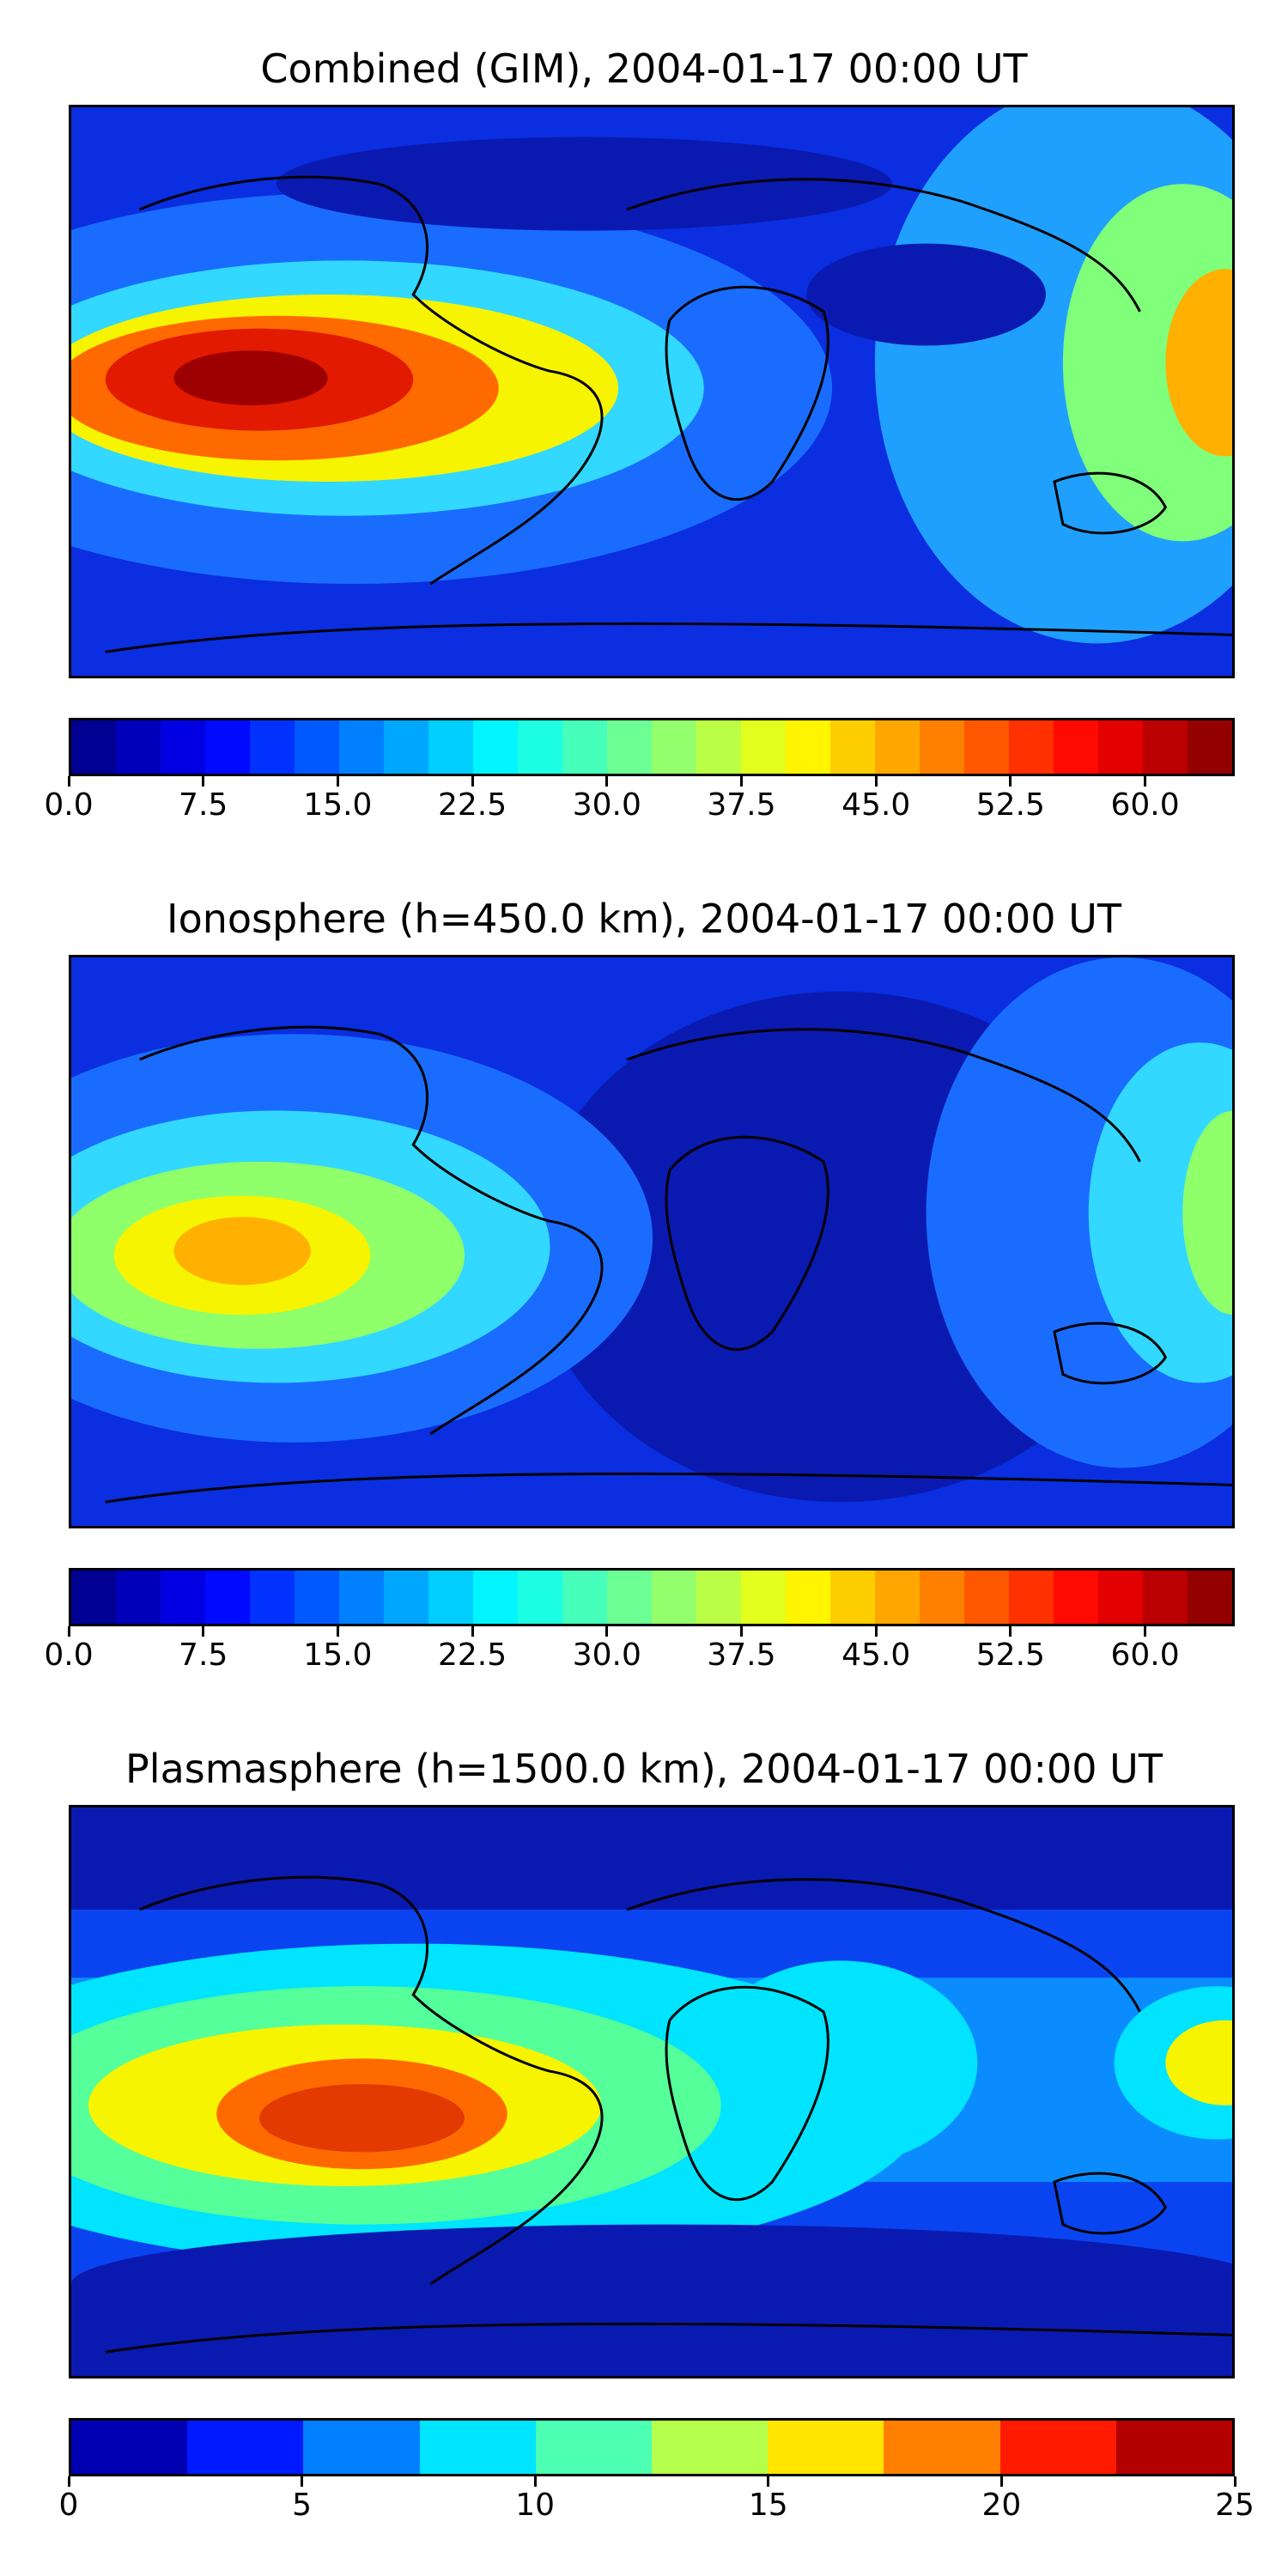 This screenshot has height=2576, width=1288. I want to click on colorbar-tick-label: 5, so click(302, 2506).